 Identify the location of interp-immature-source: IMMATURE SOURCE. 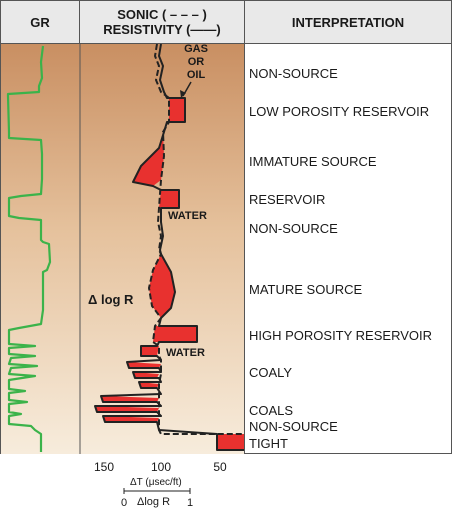
(313, 161).